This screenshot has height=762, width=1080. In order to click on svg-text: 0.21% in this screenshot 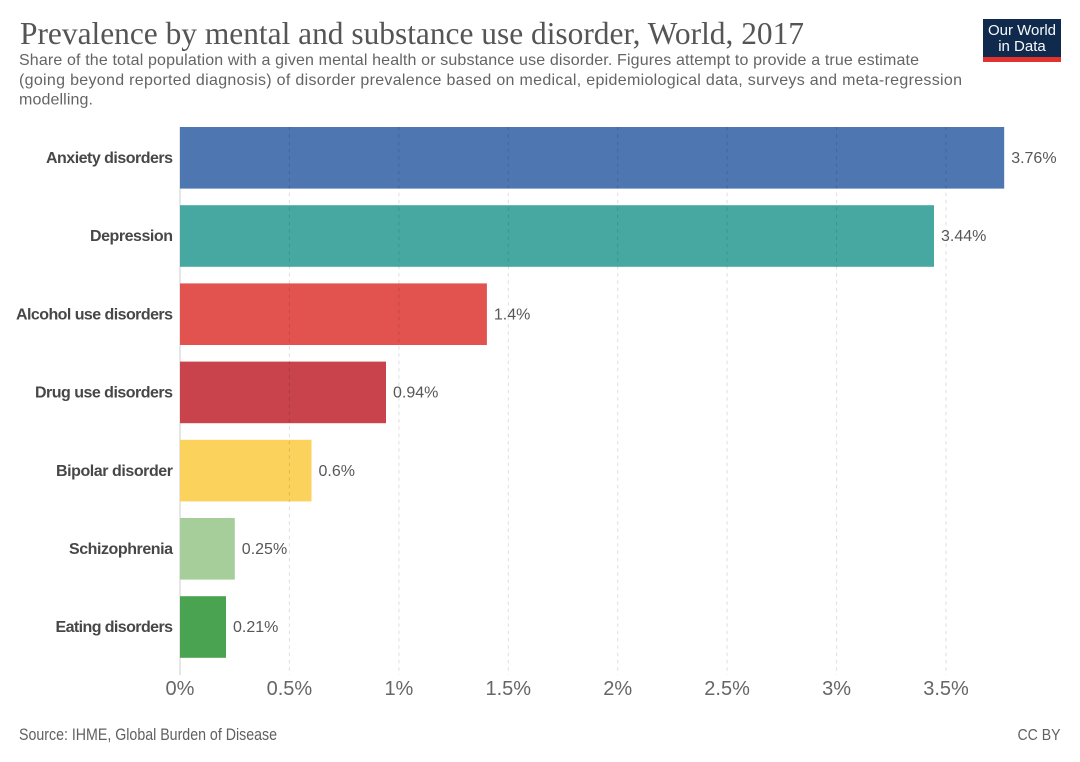, I will do `click(255, 627)`.